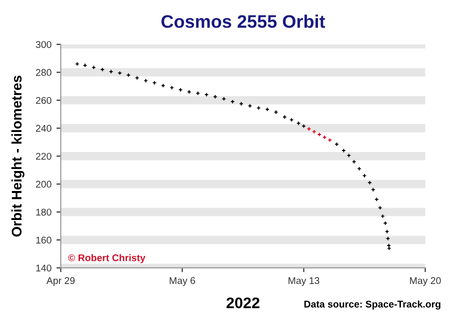 The height and width of the screenshot is (317, 450). What do you see at coordinates (44, 100) in the screenshot?
I see `y-tick-label: 260` at bounding box center [44, 100].